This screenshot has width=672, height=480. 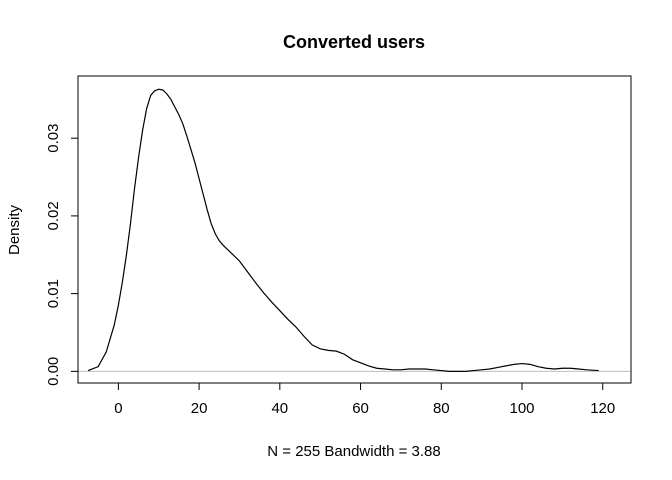 I want to click on y-tick-label: 0.00, so click(x=53, y=371).